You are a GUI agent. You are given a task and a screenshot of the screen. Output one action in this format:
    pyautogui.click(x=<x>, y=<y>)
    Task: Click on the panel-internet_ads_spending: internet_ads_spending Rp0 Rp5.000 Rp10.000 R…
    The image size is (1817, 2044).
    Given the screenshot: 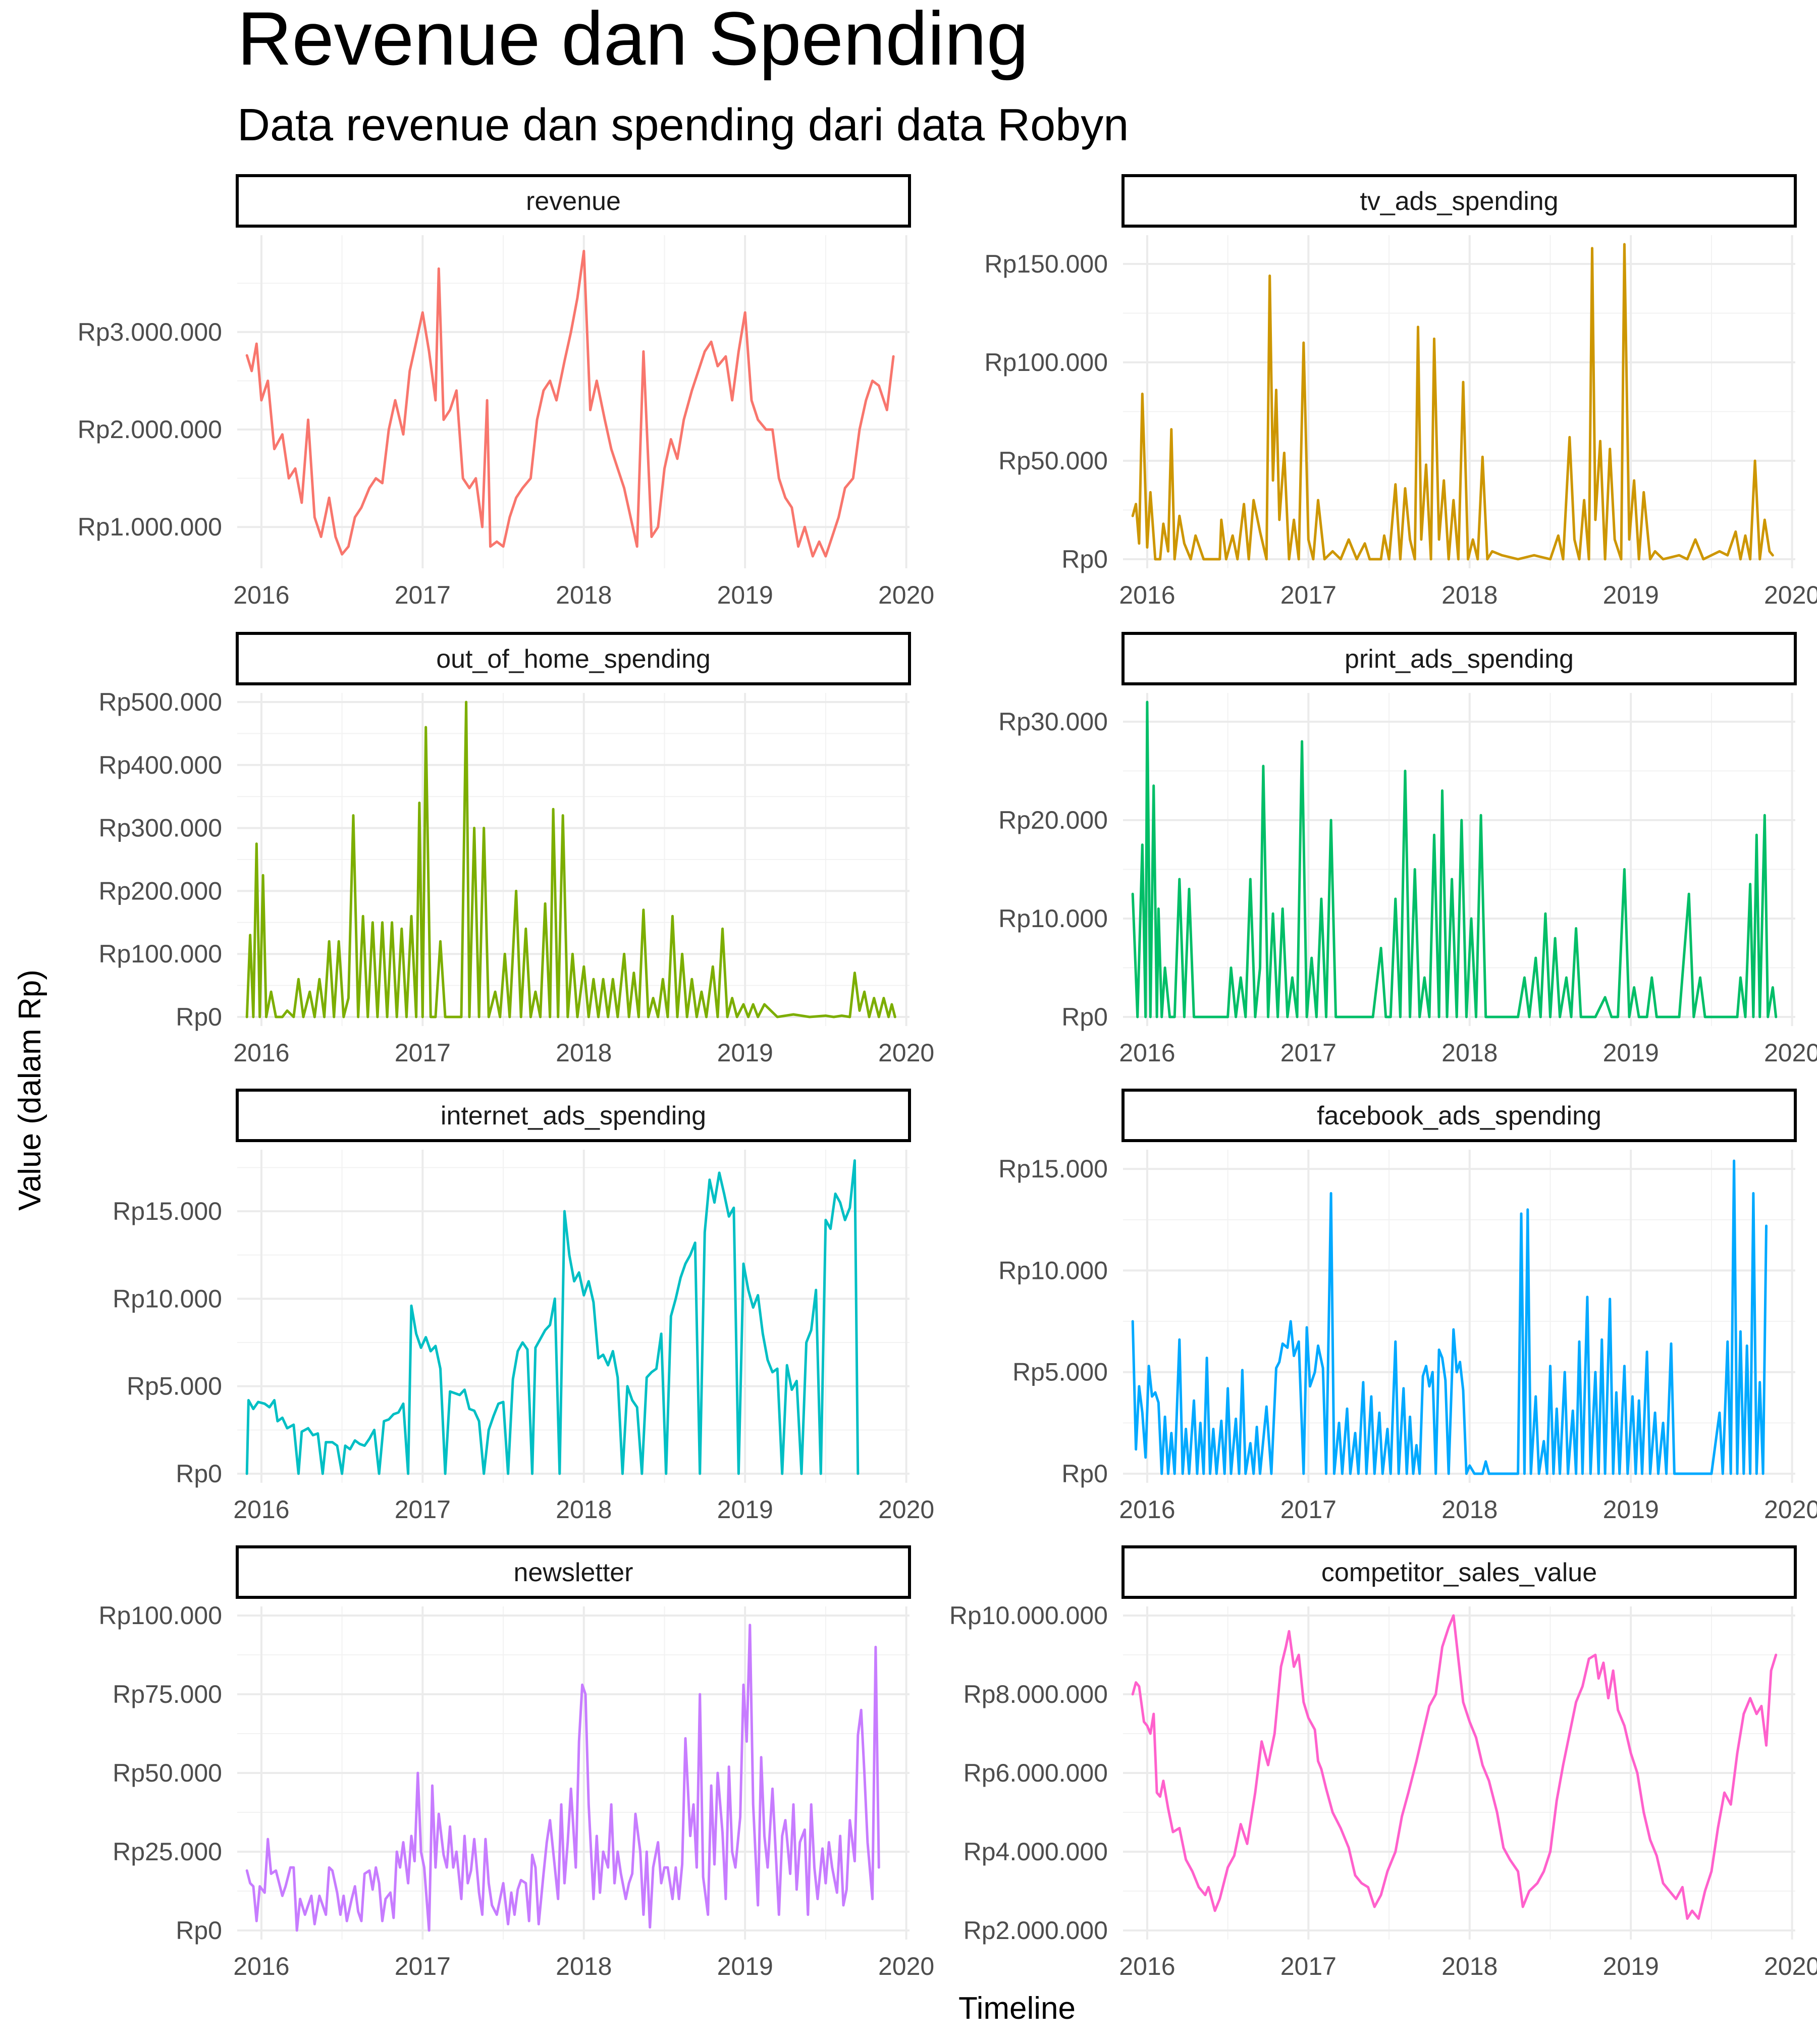 What is the action you would take?
    pyautogui.click(x=523, y=1306)
    